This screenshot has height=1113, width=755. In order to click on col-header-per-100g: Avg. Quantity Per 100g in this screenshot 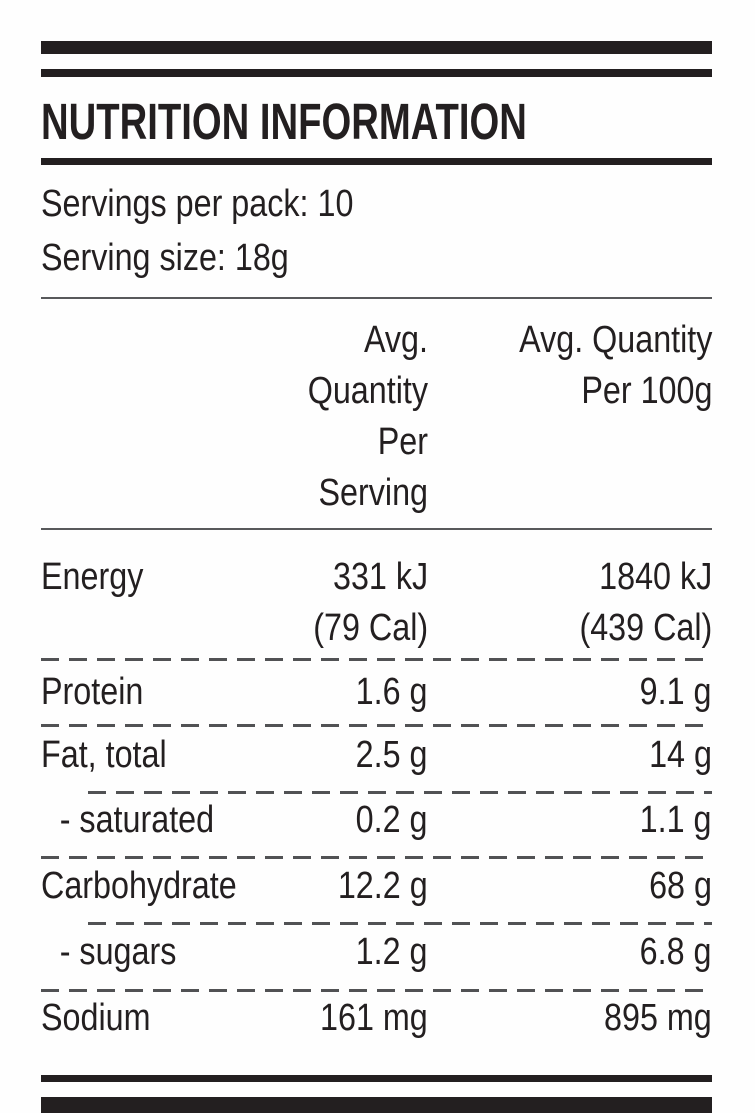, I will do `click(570, 417)`.